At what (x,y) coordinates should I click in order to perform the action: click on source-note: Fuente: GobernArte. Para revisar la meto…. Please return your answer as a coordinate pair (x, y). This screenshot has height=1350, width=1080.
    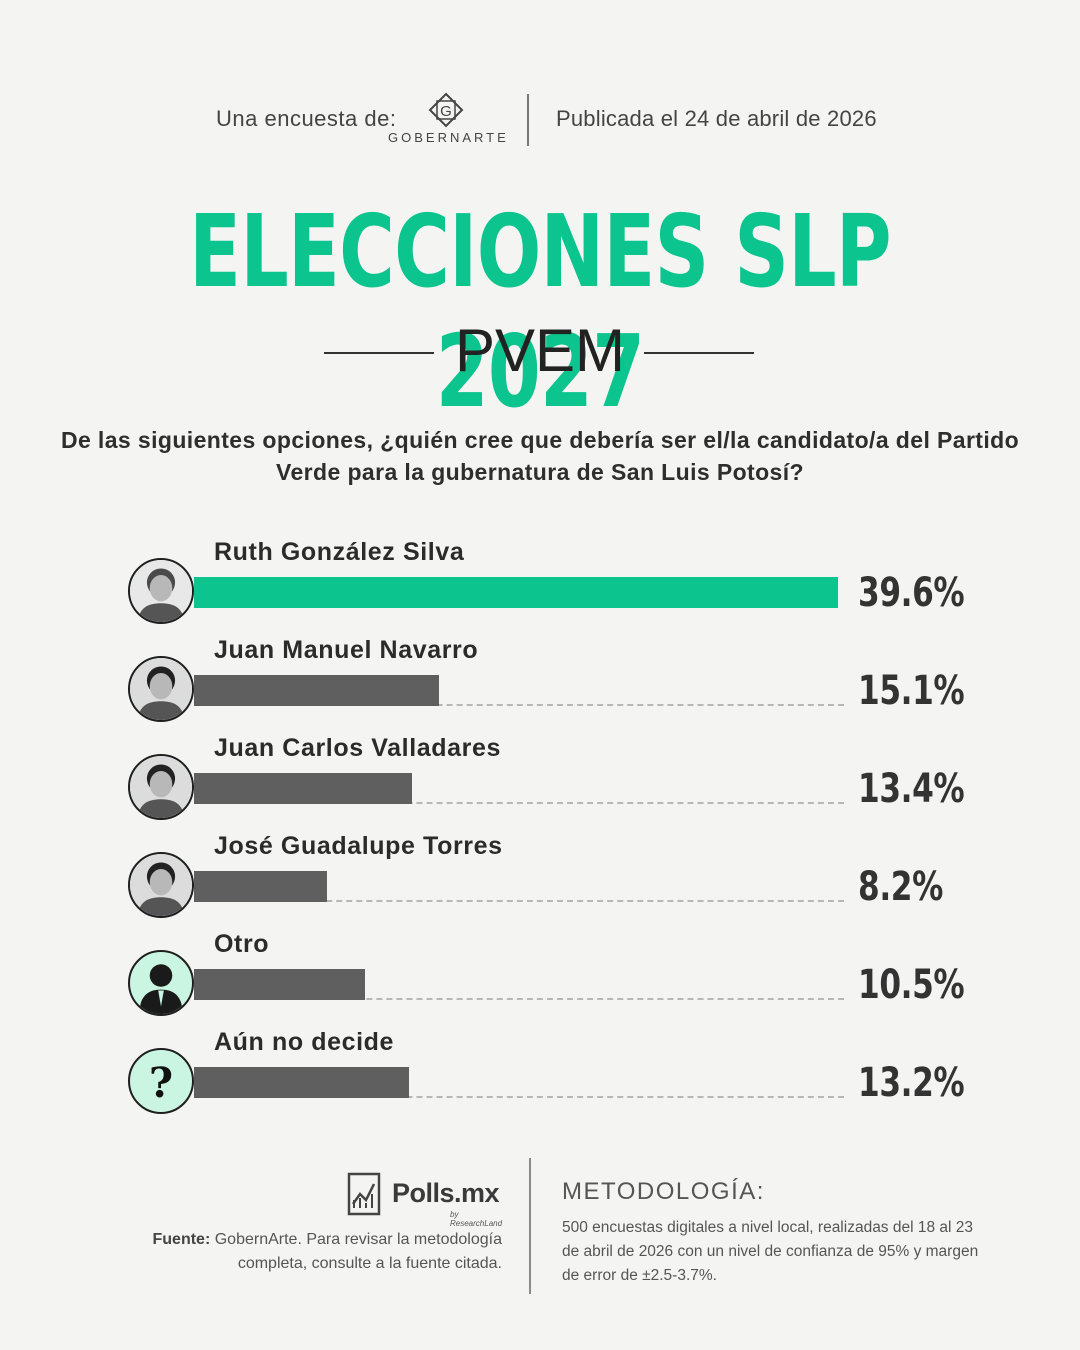
    Looking at the image, I should click on (311, 1252).